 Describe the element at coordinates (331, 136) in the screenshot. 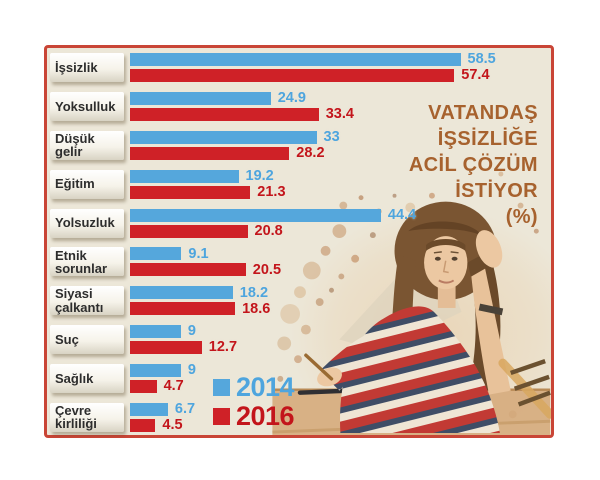

I see `value-label-2014: 33` at that location.